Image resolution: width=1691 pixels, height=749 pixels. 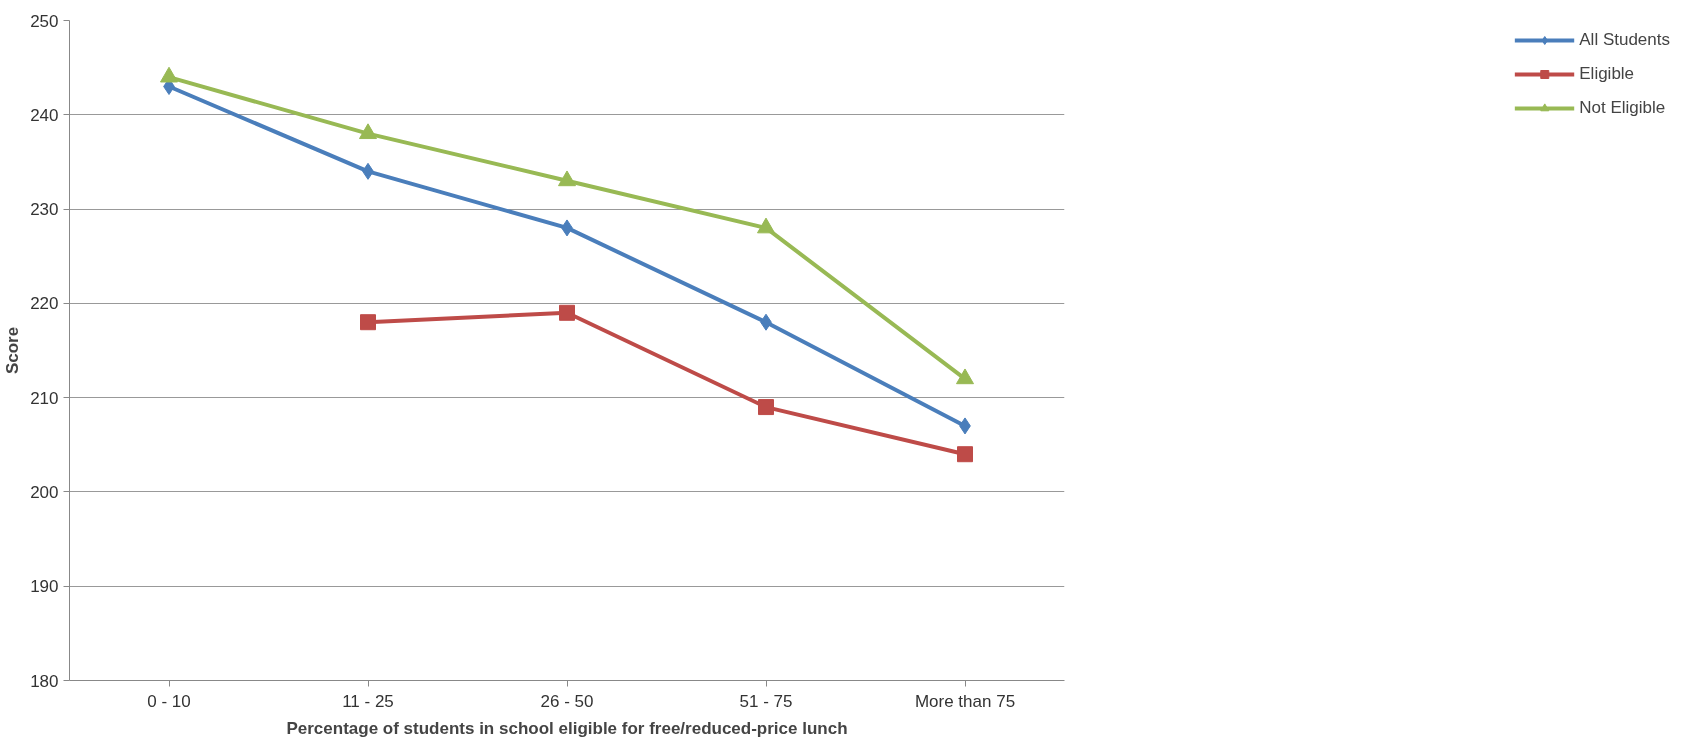 I want to click on legend-label: All Students, so click(x=1624, y=40).